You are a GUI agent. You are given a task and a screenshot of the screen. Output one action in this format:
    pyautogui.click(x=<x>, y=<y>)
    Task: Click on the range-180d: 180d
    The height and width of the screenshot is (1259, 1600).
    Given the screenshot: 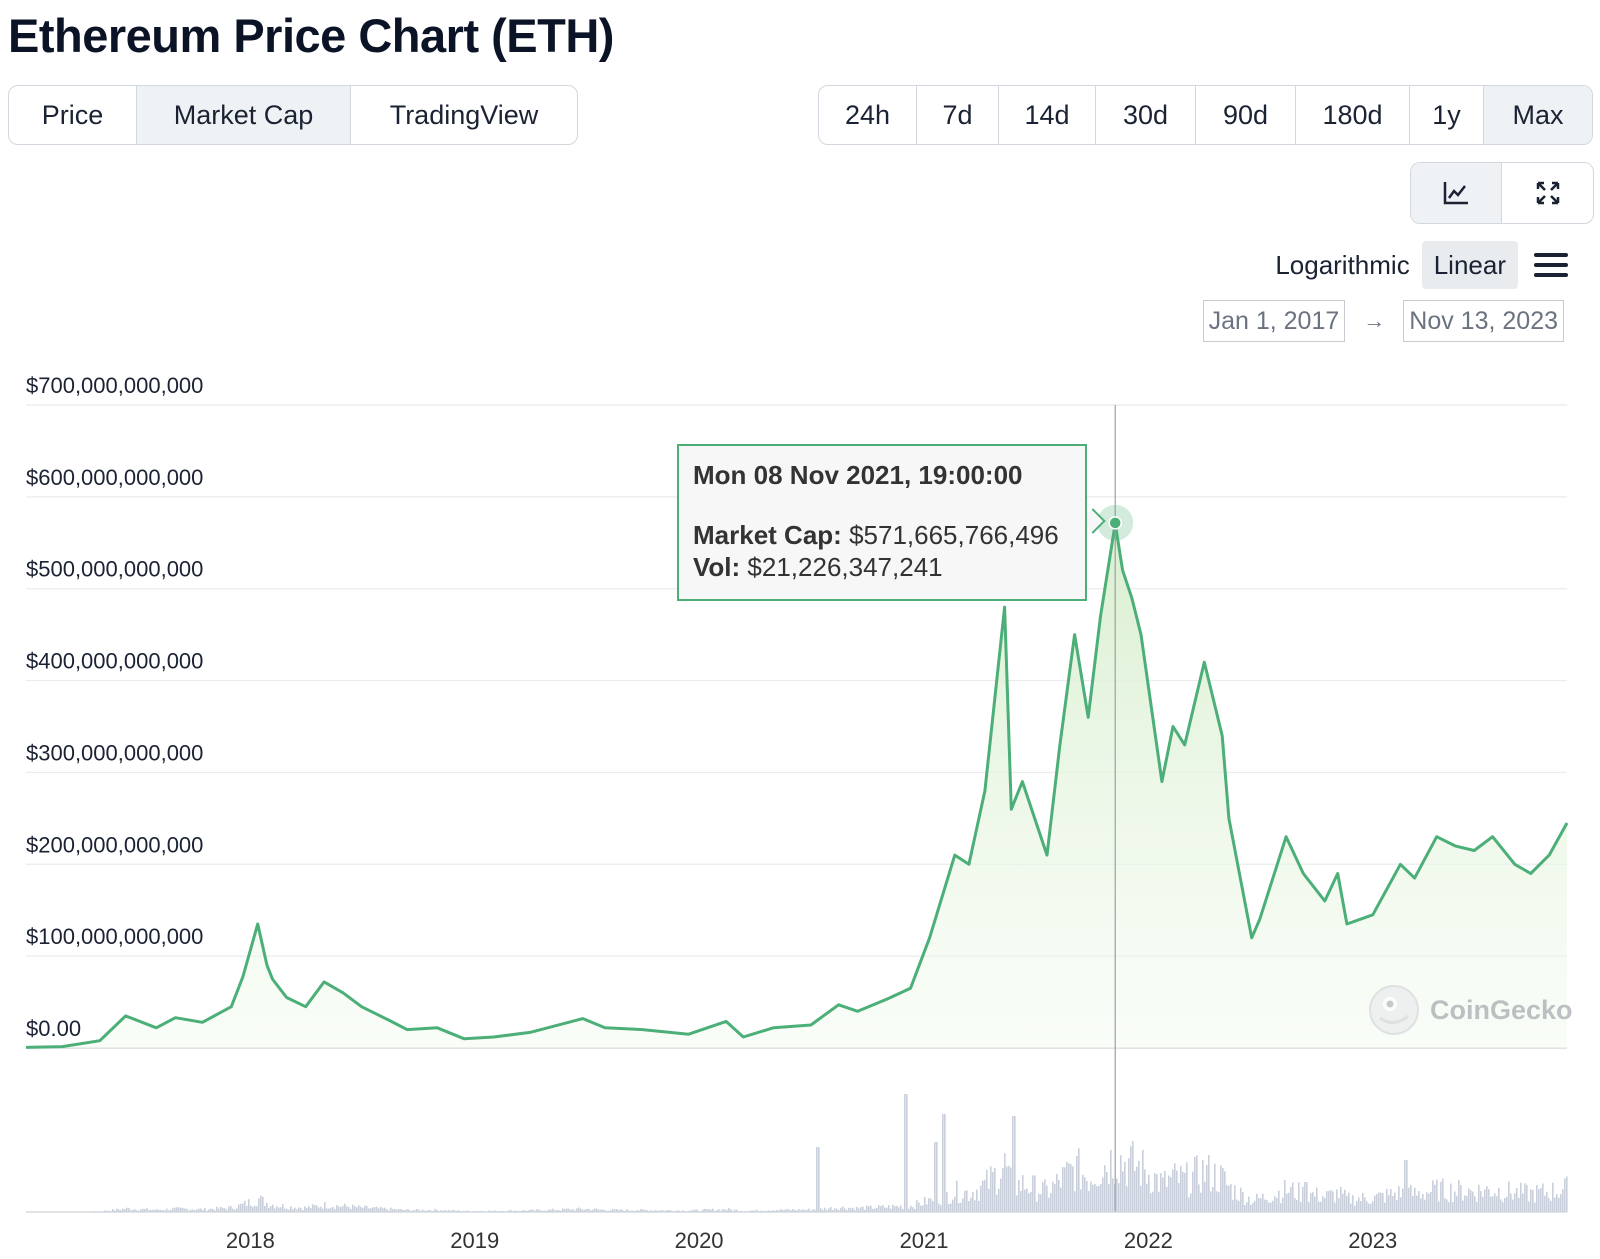 What is the action you would take?
    pyautogui.click(x=1353, y=115)
    